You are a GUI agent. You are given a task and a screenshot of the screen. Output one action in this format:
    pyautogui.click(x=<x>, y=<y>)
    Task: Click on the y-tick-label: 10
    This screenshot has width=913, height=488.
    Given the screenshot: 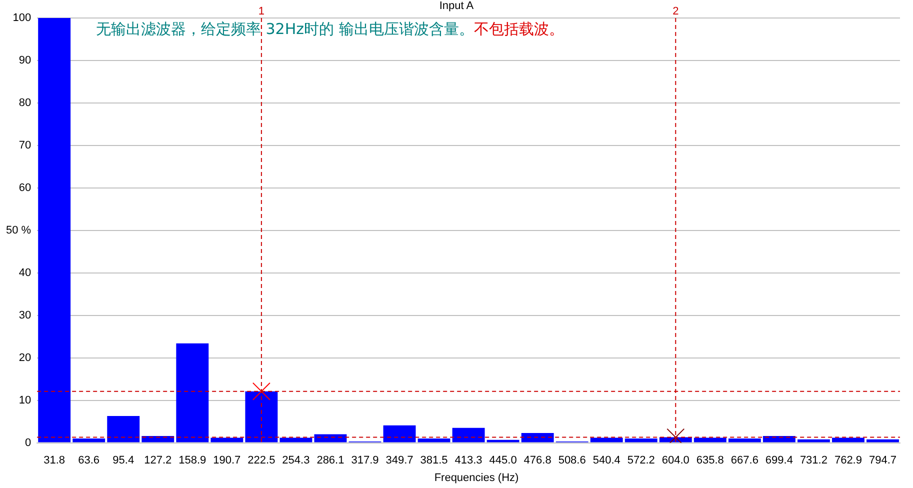 What is the action you would take?
    pyautogui.click(x=25, y=400)
    